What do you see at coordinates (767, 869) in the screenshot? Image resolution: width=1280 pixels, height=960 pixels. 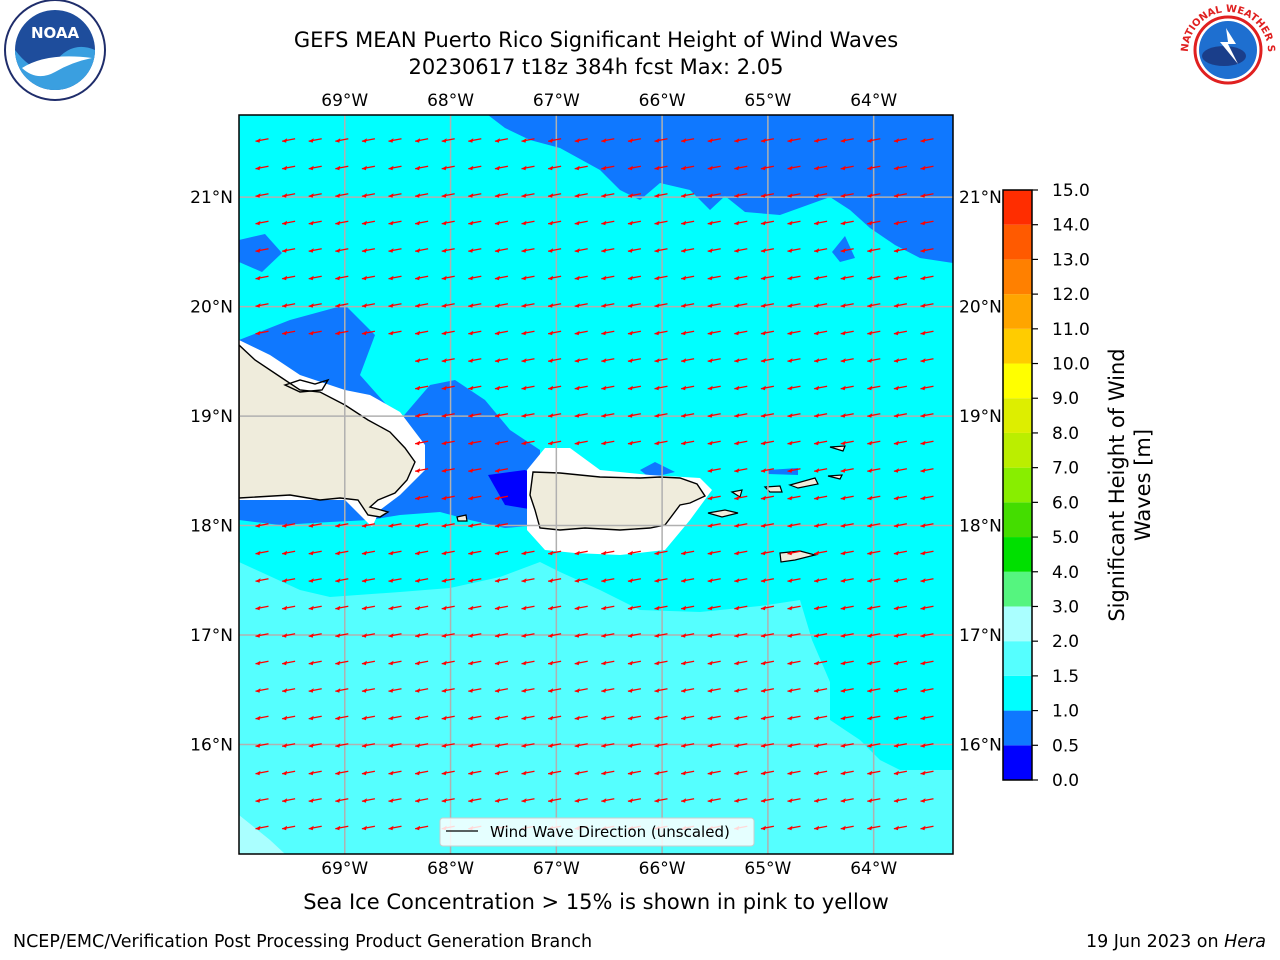 I see `lon-tick-label-bottom: 65°W` at bounding box center [767, 869].